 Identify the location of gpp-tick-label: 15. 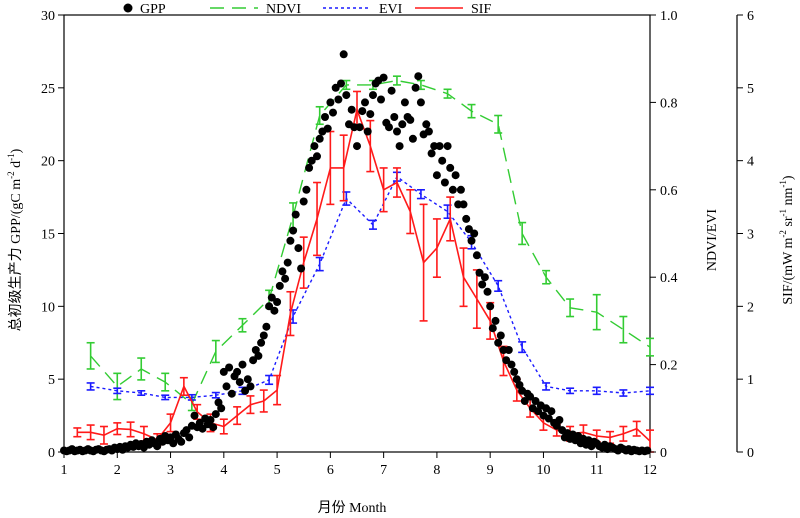
(48, 235).